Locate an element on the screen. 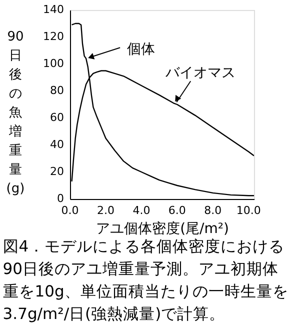 The image size is (291, 332). x-tick-label: 0.0 is located at coordinates (70, 210).